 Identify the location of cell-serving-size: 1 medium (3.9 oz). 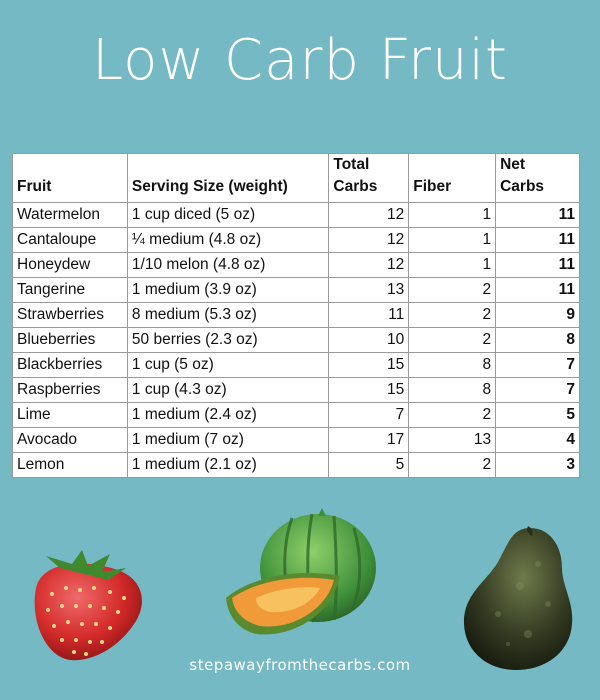
(228, 290).